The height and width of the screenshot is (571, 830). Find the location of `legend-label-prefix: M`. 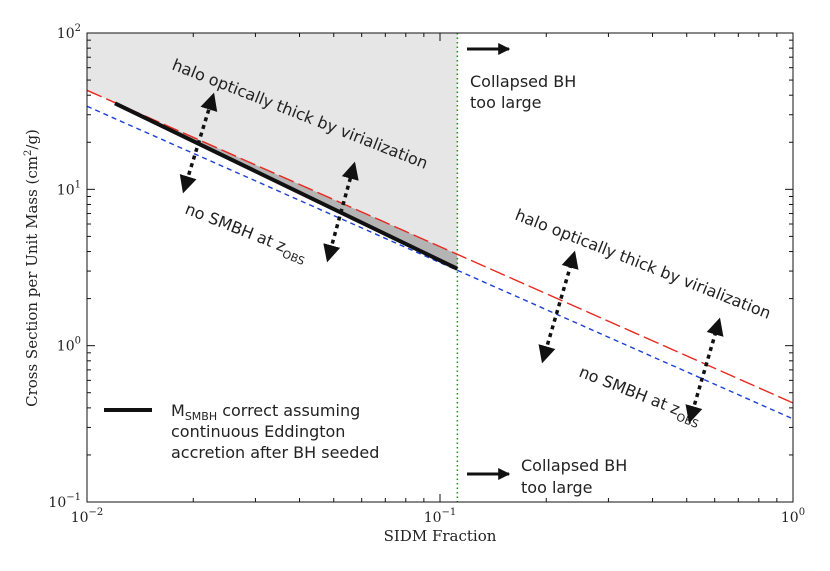

legend-label-prefix: M is located at coordinates (178, 410).